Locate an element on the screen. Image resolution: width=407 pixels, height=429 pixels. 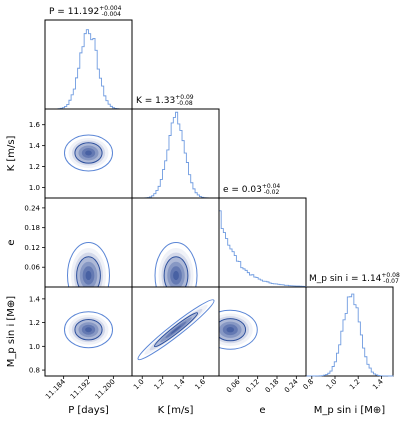
ylabel-Mp sin i: M_p sin i [M⊕] is located at coordinates (11, 332).